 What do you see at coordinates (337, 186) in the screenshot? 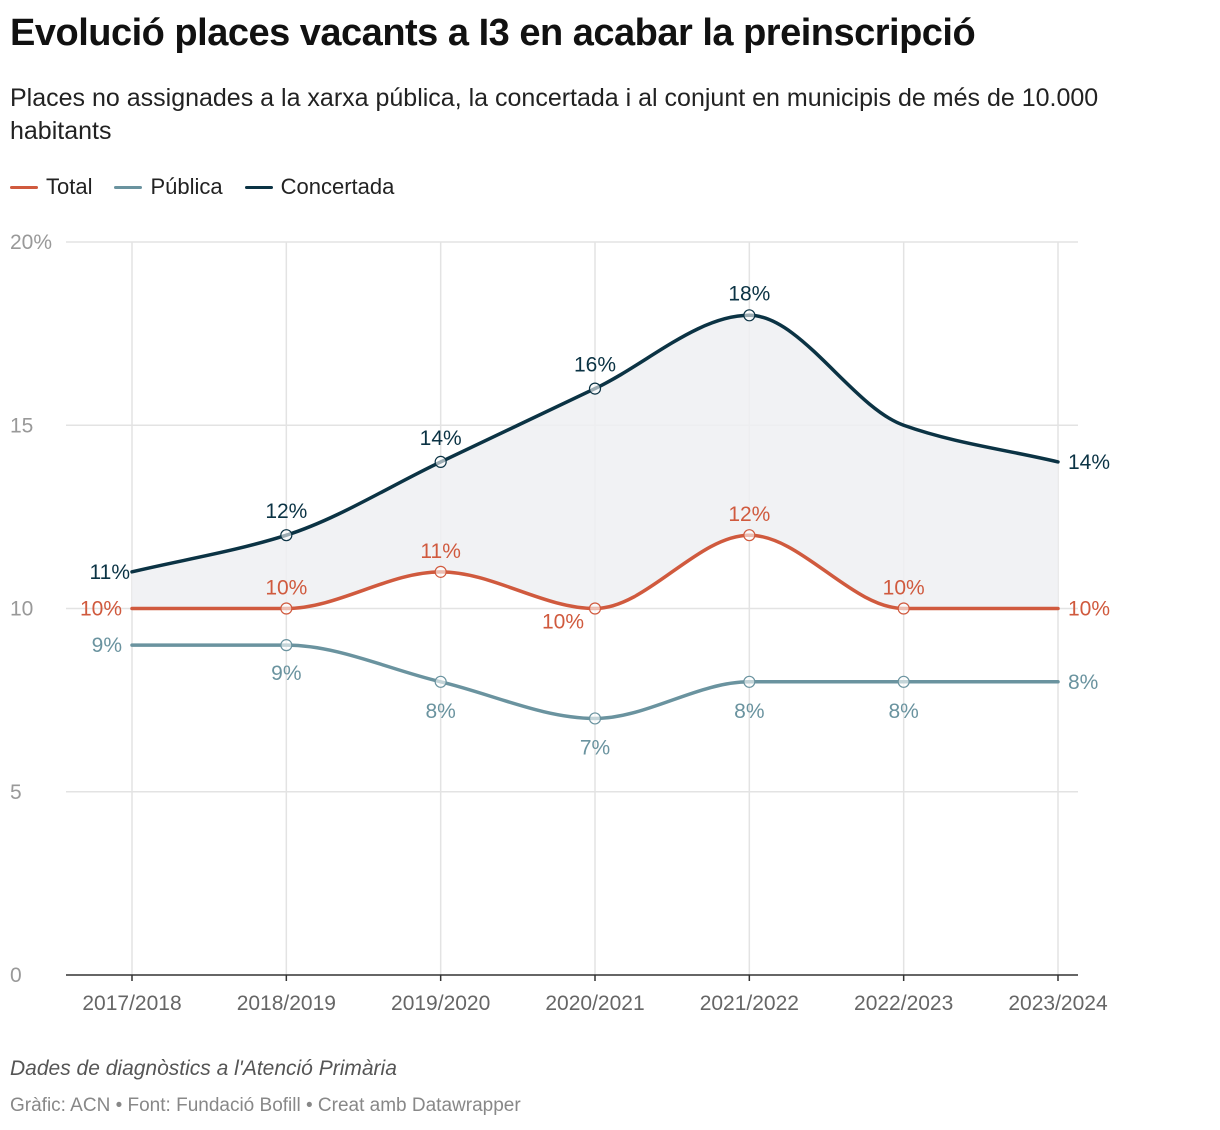
I see `legend-label-concertada: Concertada` at bounding box center [337, 186].